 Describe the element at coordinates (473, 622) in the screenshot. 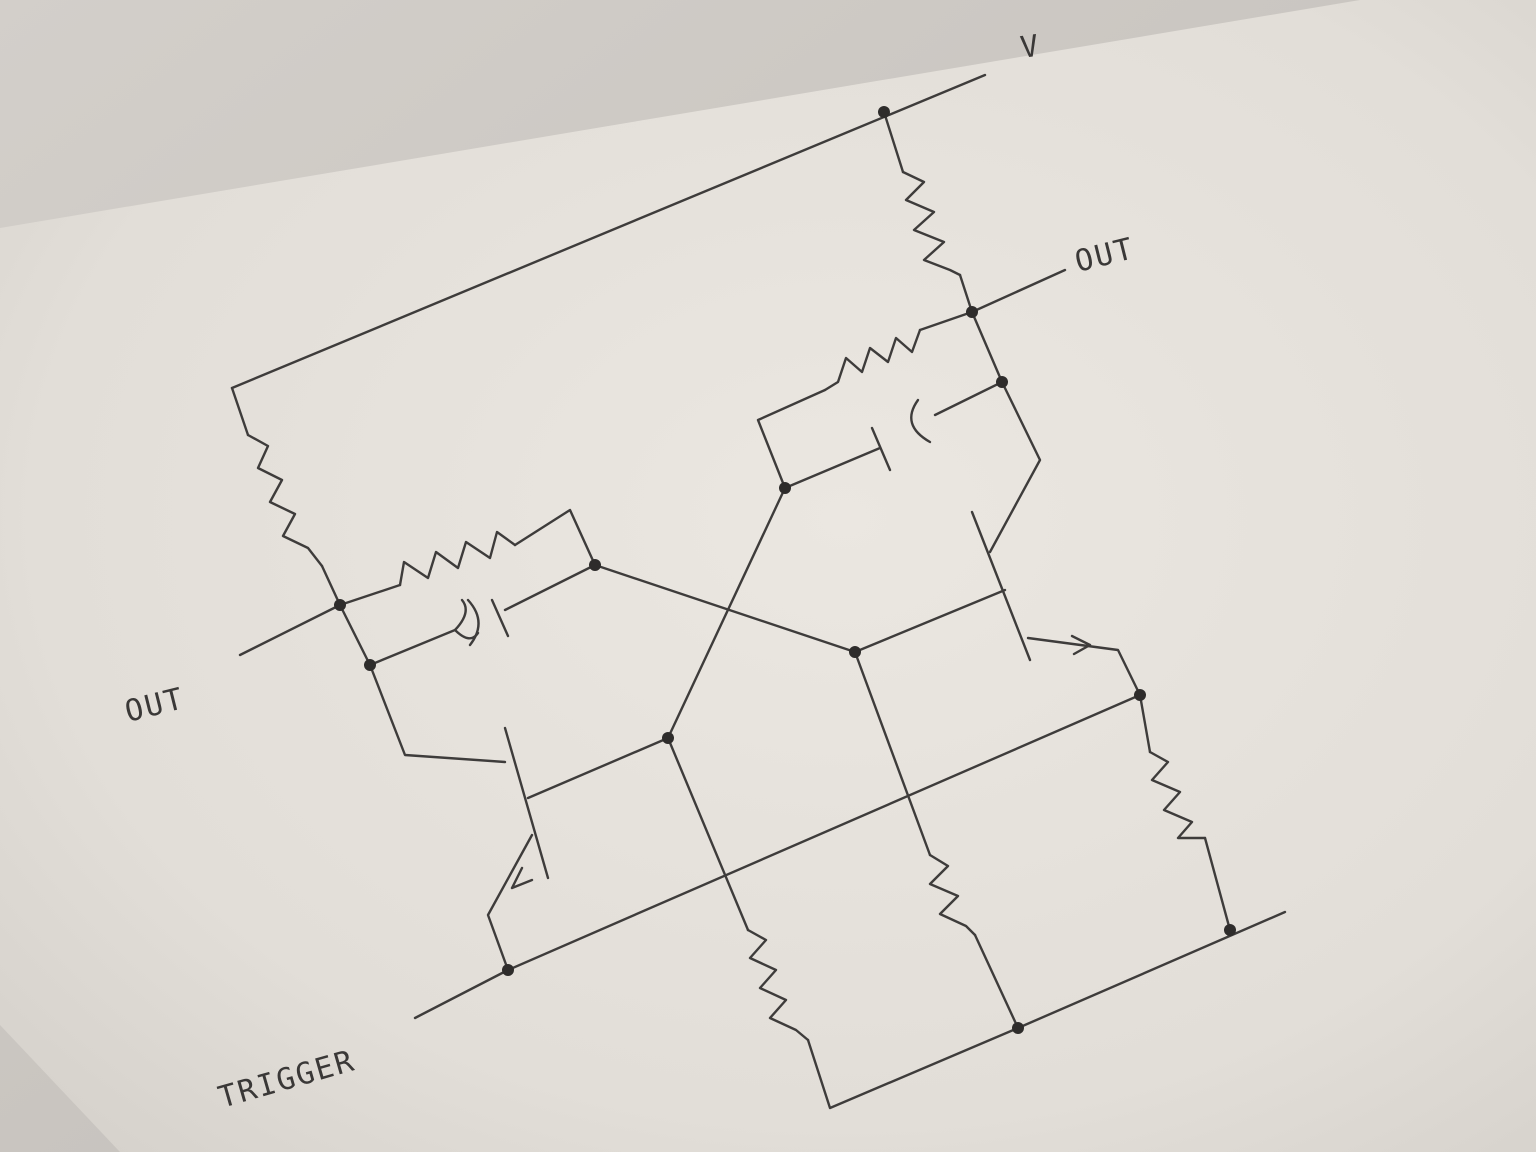

I see `capacitor-left-curved` at that location.